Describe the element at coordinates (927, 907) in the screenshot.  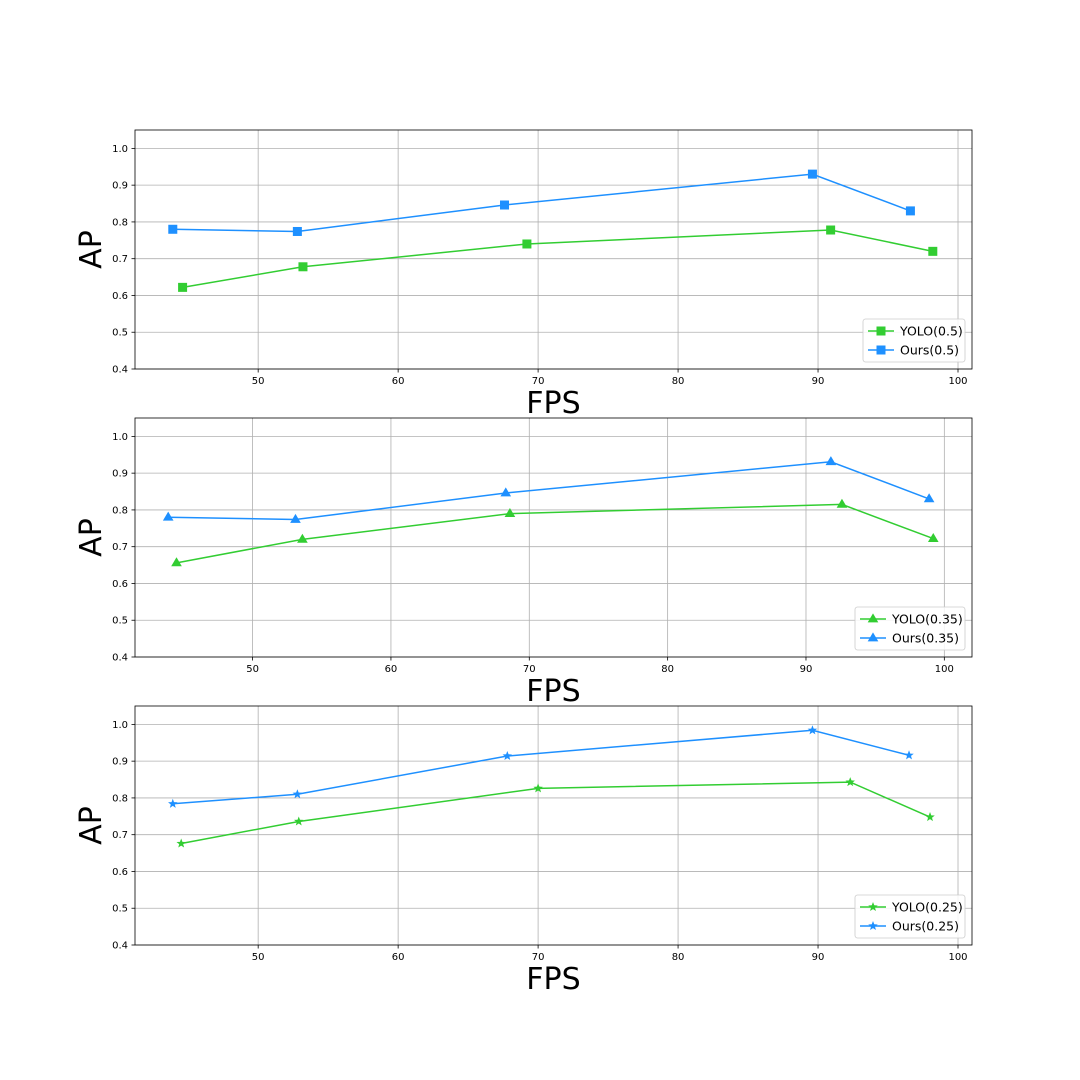
I see `legend-label: YOLO(0.25)` at that location.